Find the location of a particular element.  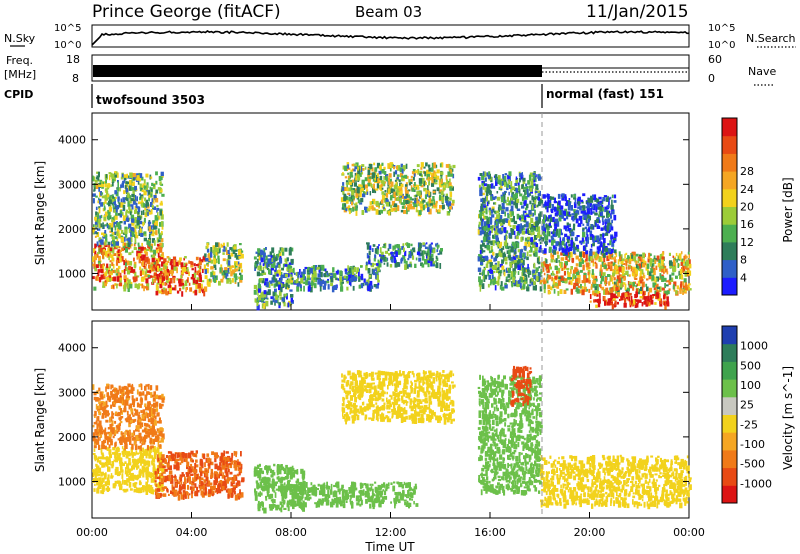

colorbar-swatch is located at coordinates (729, 127).